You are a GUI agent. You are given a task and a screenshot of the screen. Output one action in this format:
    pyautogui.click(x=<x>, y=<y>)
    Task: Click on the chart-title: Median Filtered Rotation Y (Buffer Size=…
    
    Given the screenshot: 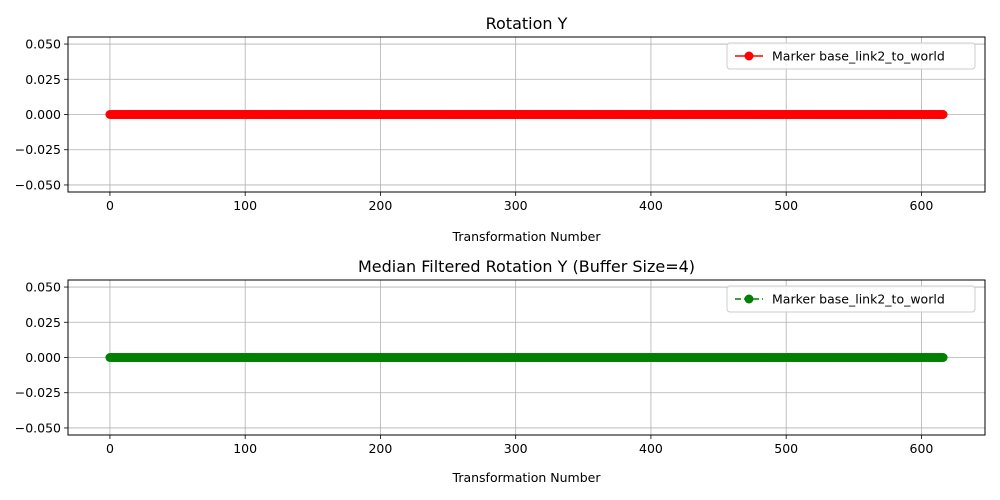 What is the action you would take?
    pyautogui.click(x=526, y=266)
    